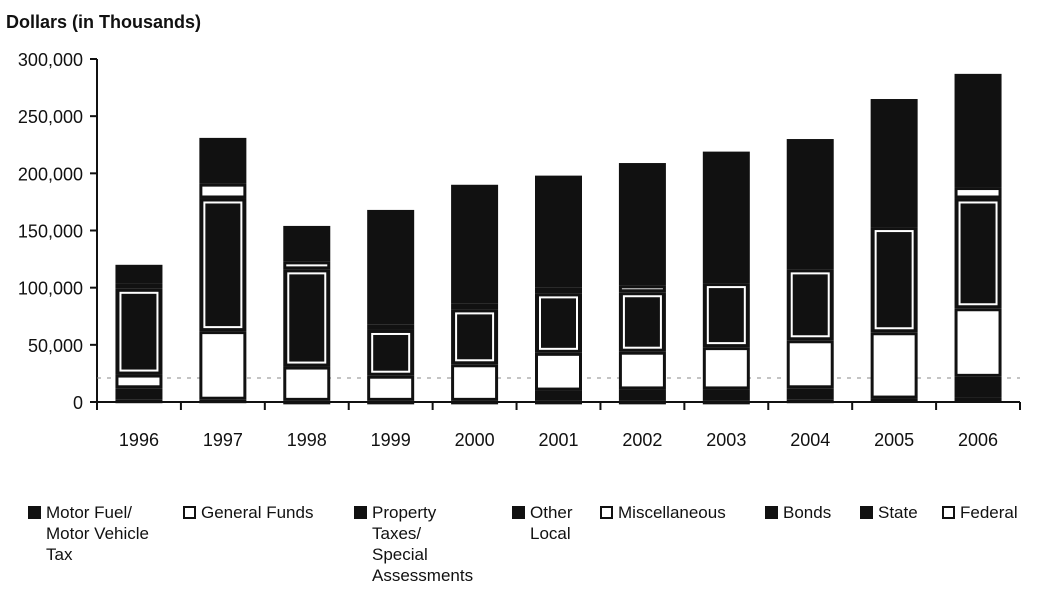  I want to click on x-tick-label: 2006, so click(978, 440).